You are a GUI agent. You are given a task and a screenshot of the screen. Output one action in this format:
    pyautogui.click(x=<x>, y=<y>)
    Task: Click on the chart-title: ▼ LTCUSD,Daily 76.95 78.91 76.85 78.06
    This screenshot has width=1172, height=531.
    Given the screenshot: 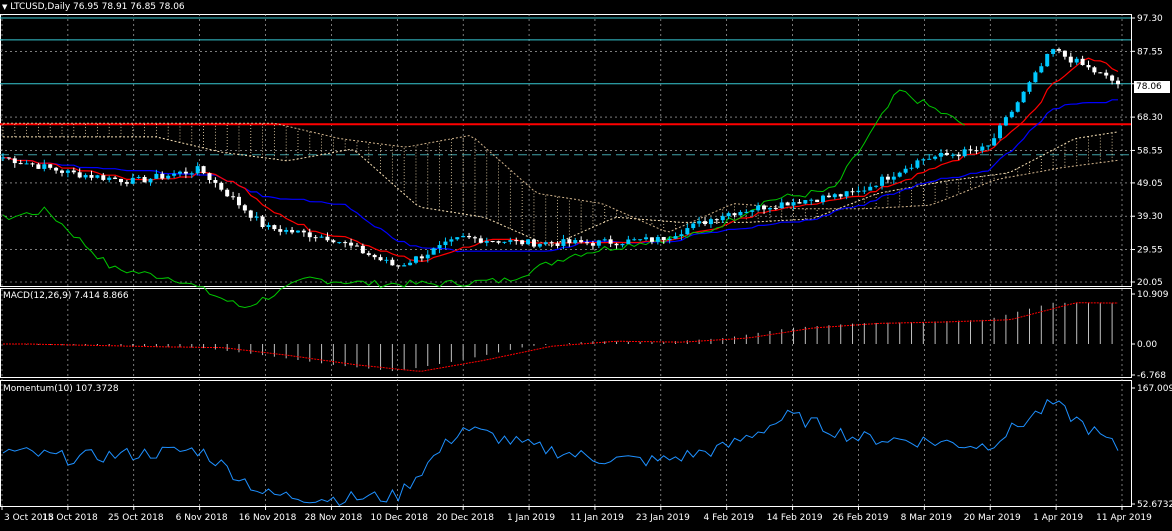 What is the action you would take?
    pyautogui.click(x=93, y=7)
    